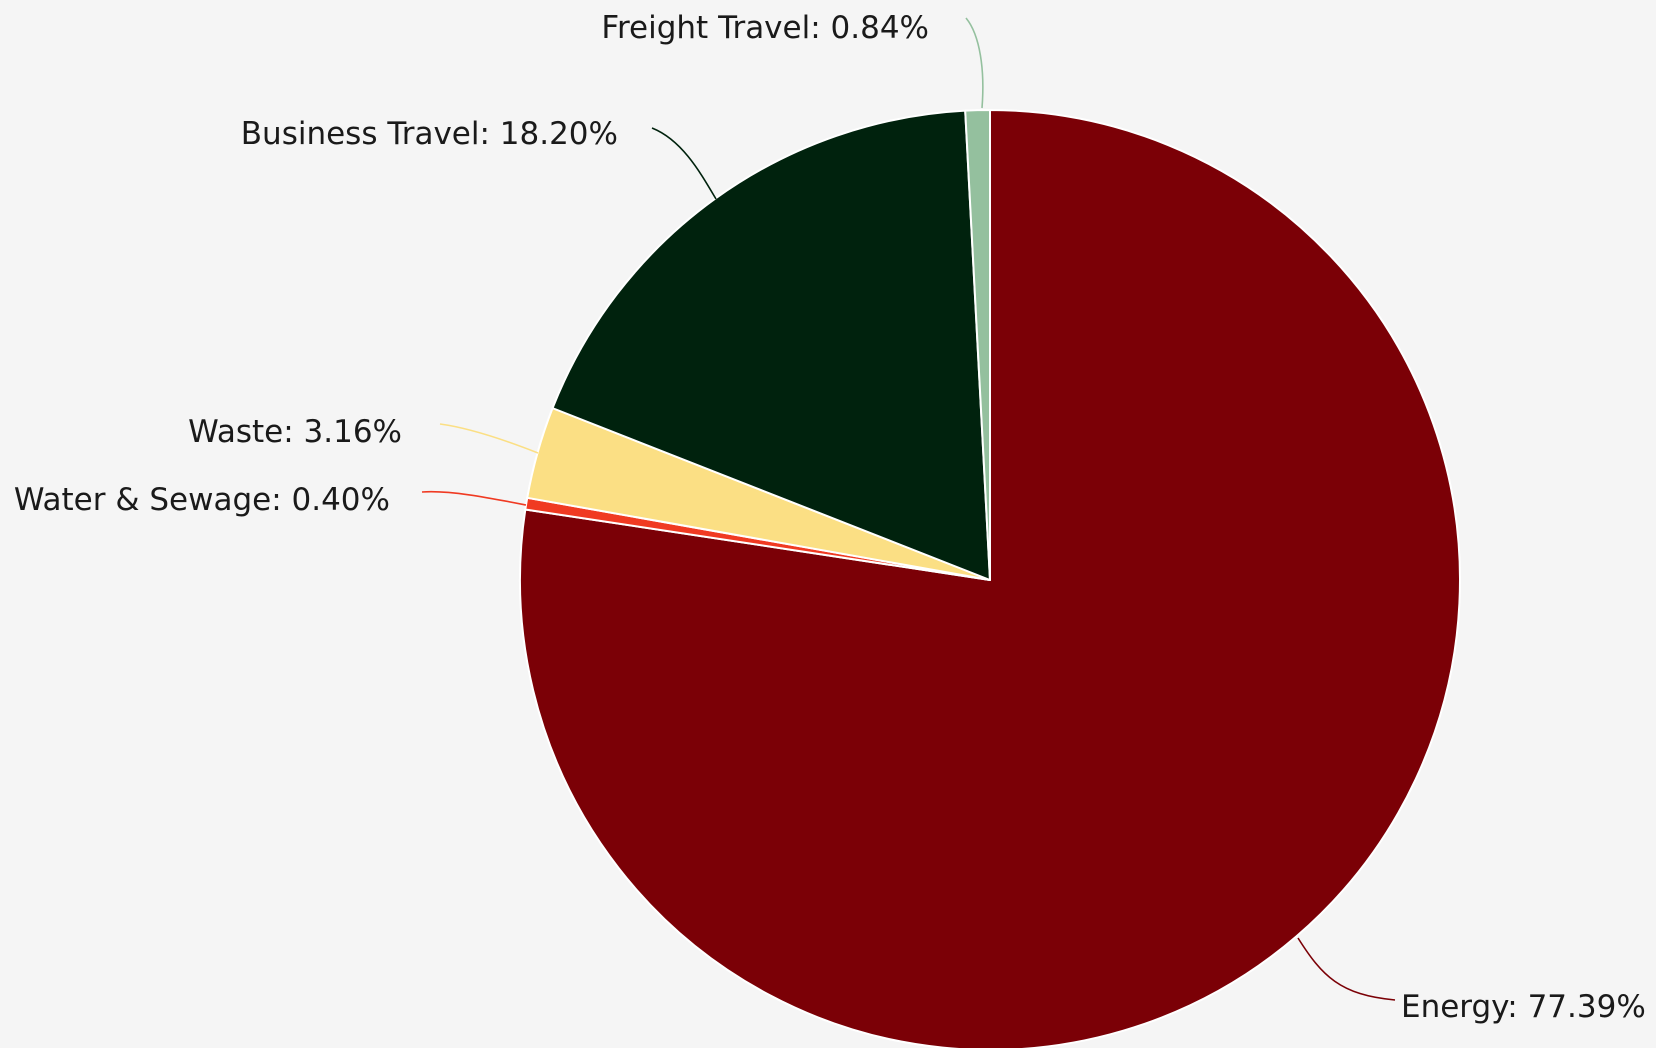 This screenshot has width=1656, height=1048. What do you see at coordinates (977, 344) in the screenshot?
I see `pie-slice-freight-travel` at bounding box center [977, 344].